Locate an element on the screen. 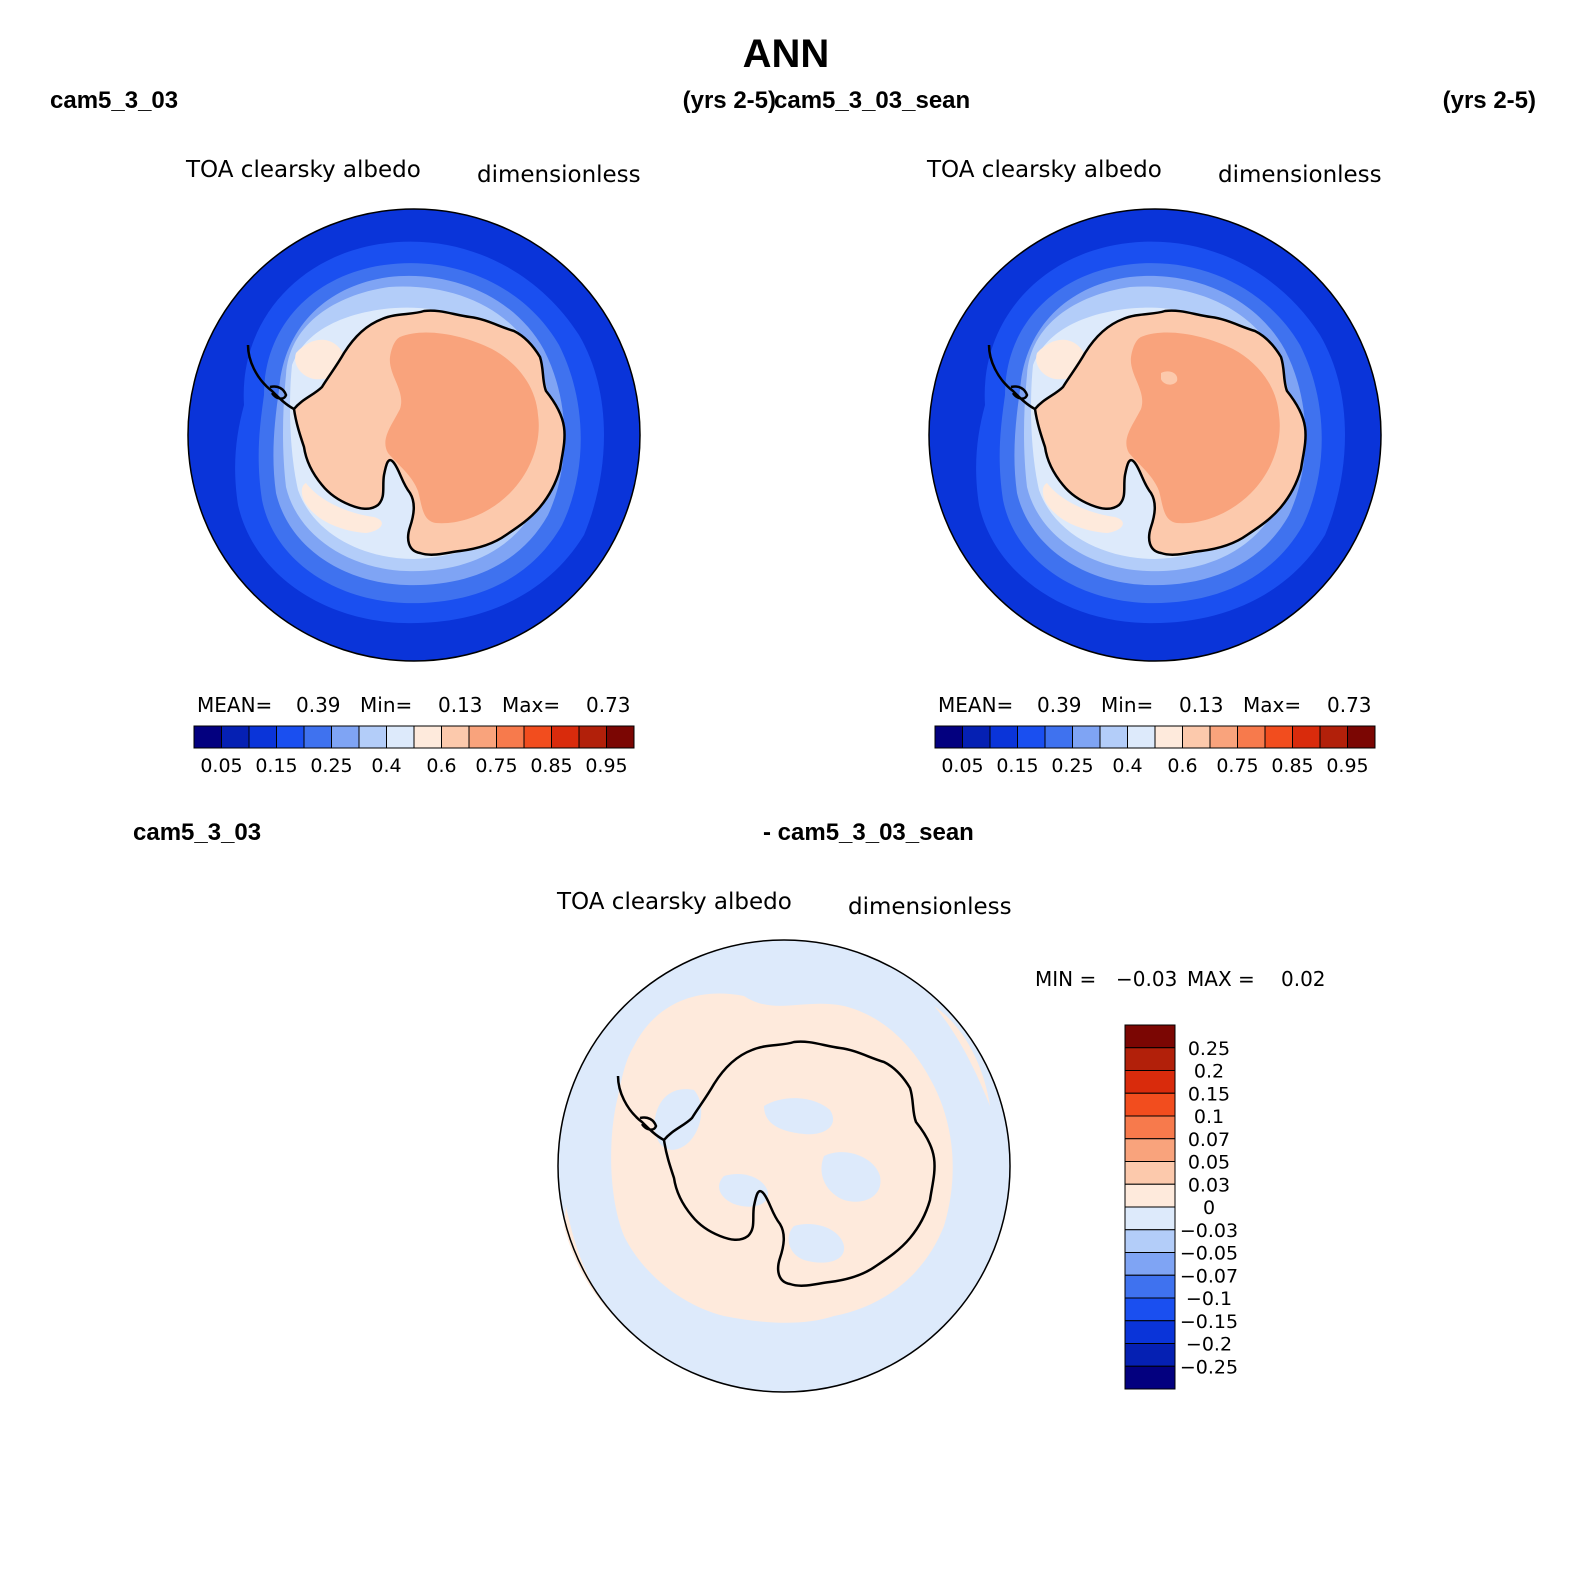 The width and height of the screenshot is (1583, 1583). diff-colorbar-tick-label: −0.25 is located at coordinates (1209, 1367).